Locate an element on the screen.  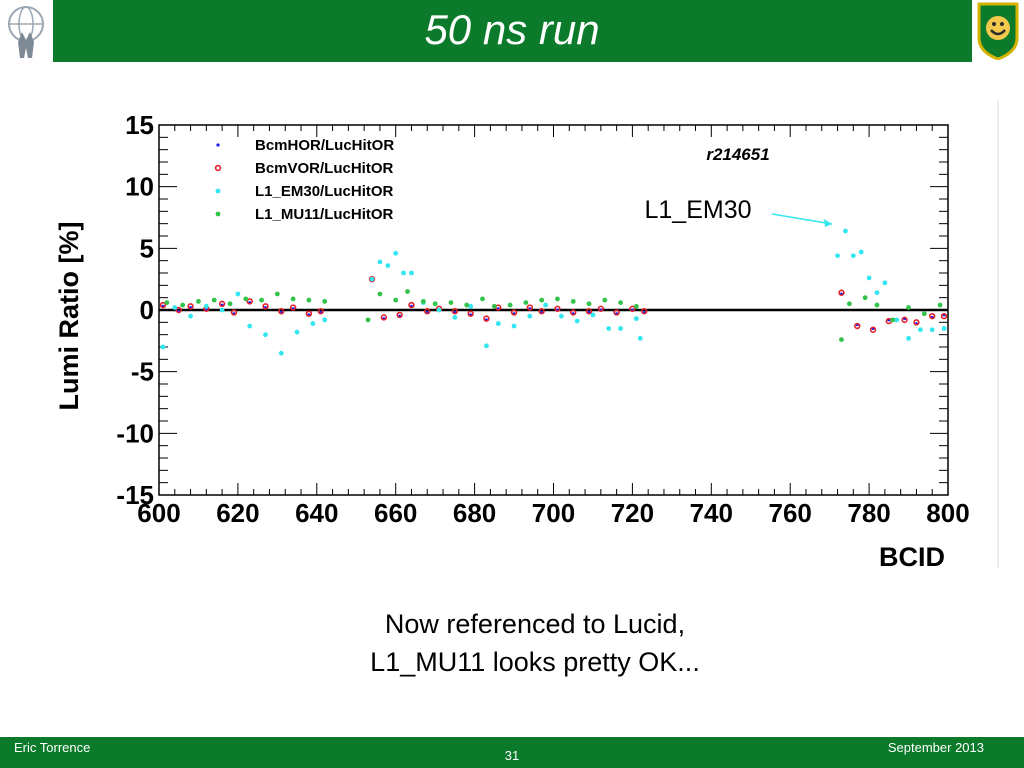
x-tick-label: 680 is located at coordinates (474, 513).